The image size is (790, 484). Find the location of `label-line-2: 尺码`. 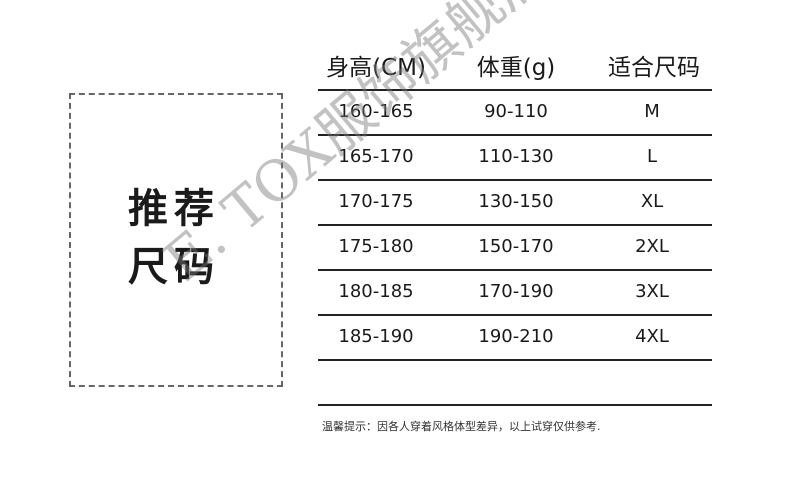

label-line-2: 尺码 is located at coordinates (174, 267).